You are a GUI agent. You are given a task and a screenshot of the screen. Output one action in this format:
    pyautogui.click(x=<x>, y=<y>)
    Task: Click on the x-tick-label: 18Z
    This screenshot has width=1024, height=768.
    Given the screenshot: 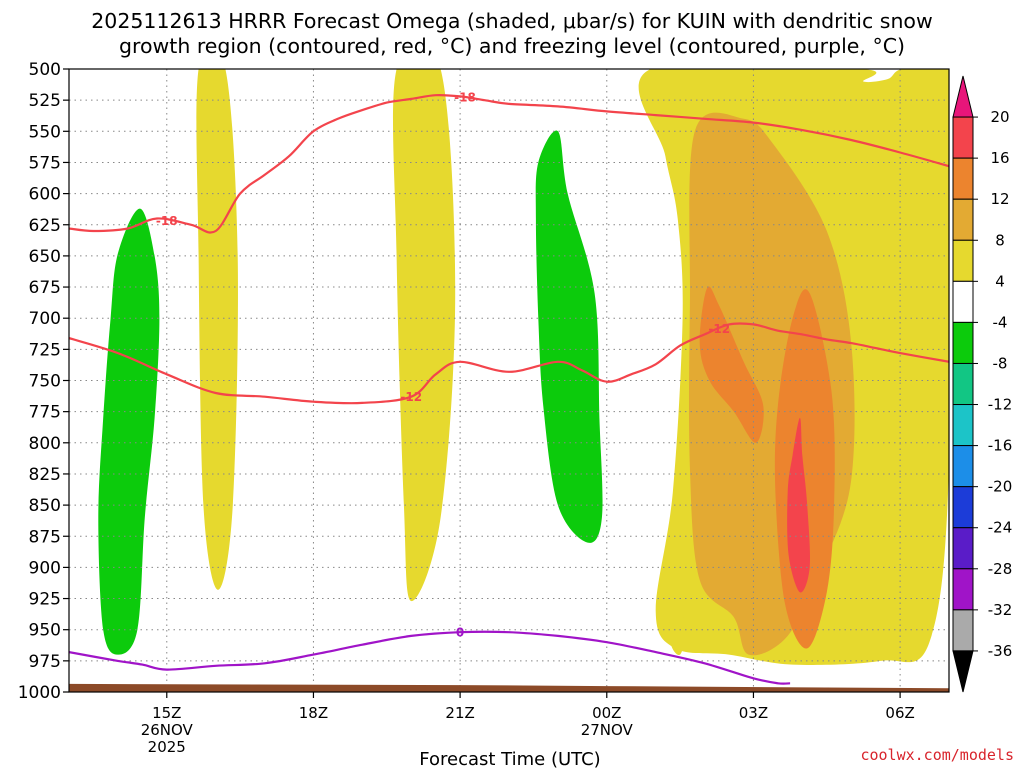 What is the action you would take?
    pyautogui.click(x=313, y=713)
    